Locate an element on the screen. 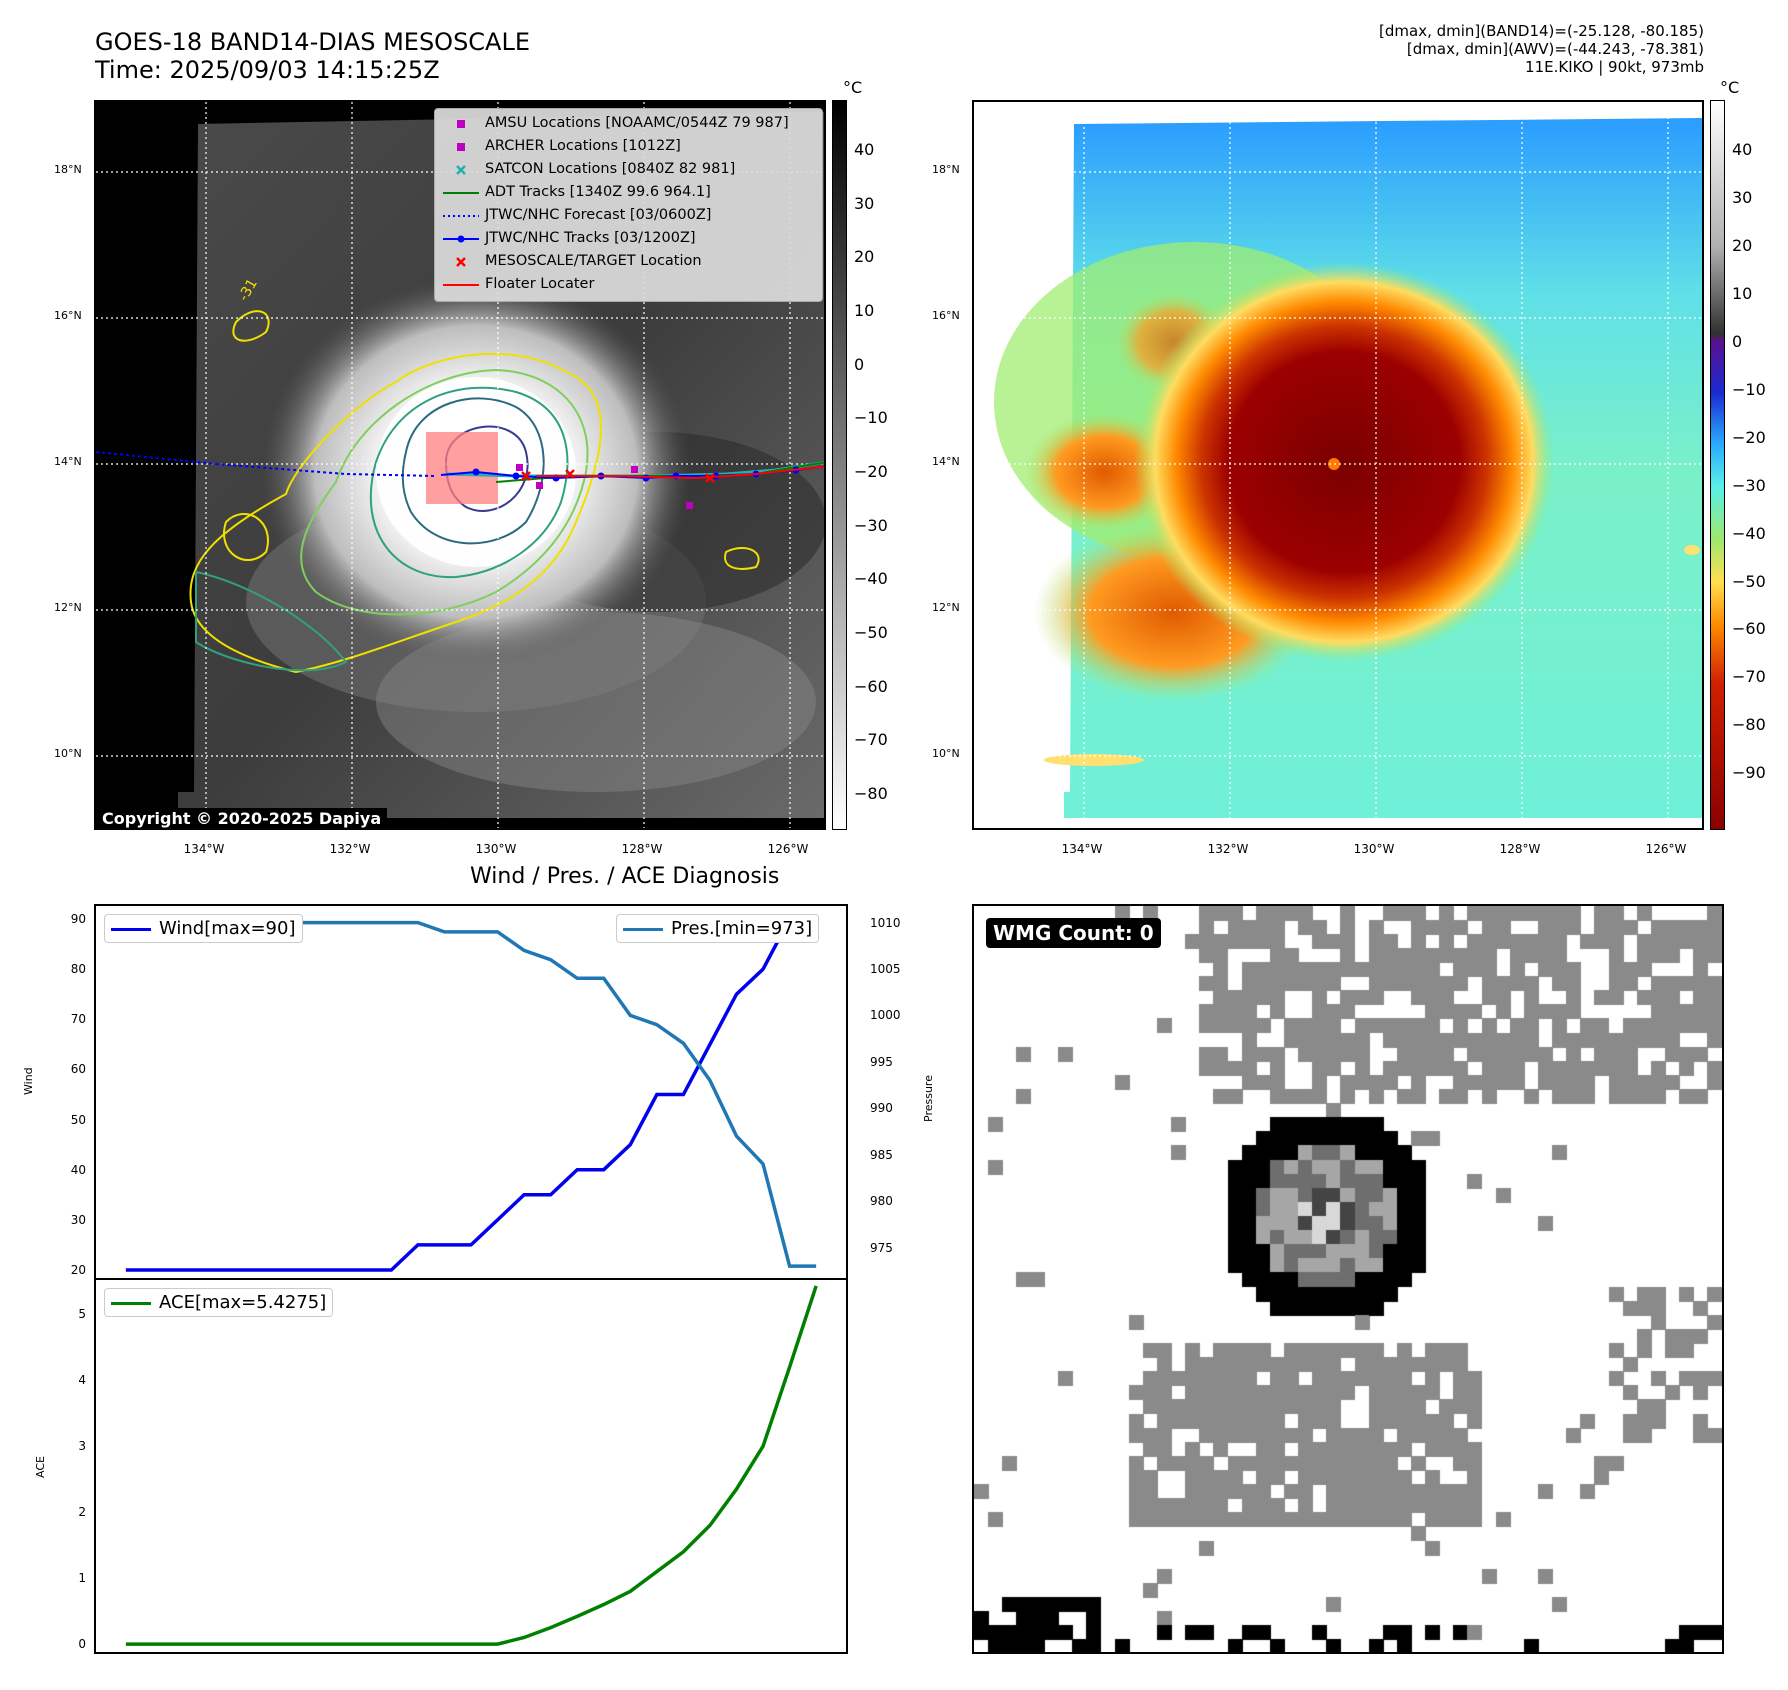 This screenshot has height=1690, width=1788. colorbar-enhanced-tick: −30 is located at coordinates (1749, 485).